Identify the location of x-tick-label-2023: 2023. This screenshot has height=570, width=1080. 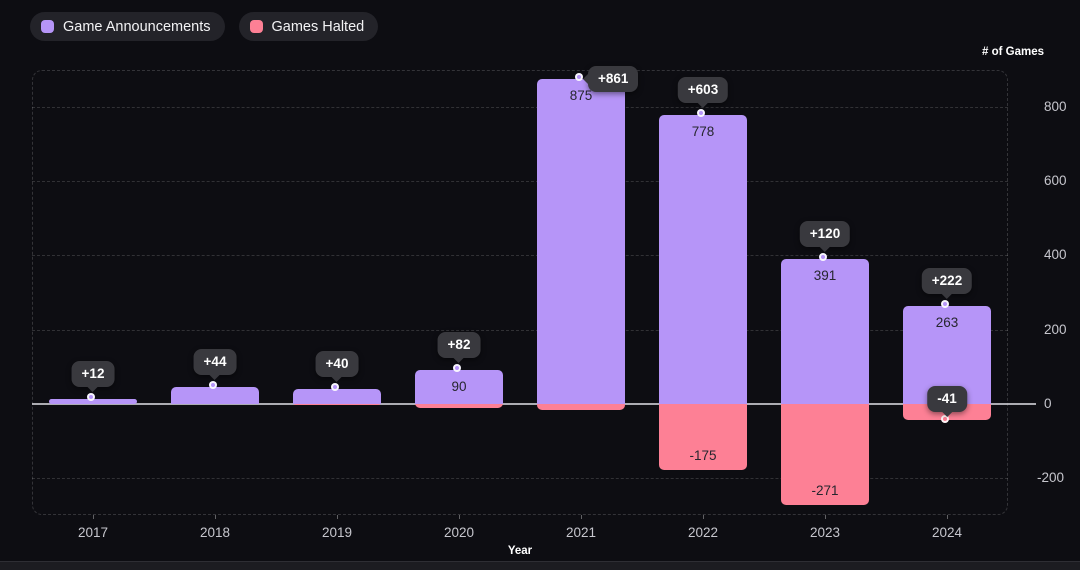
(825, 532).